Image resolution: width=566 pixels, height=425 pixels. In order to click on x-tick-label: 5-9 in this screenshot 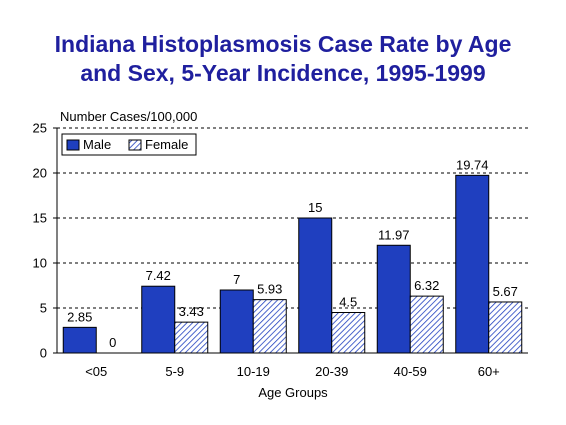, I will do `click(174, 371)`.